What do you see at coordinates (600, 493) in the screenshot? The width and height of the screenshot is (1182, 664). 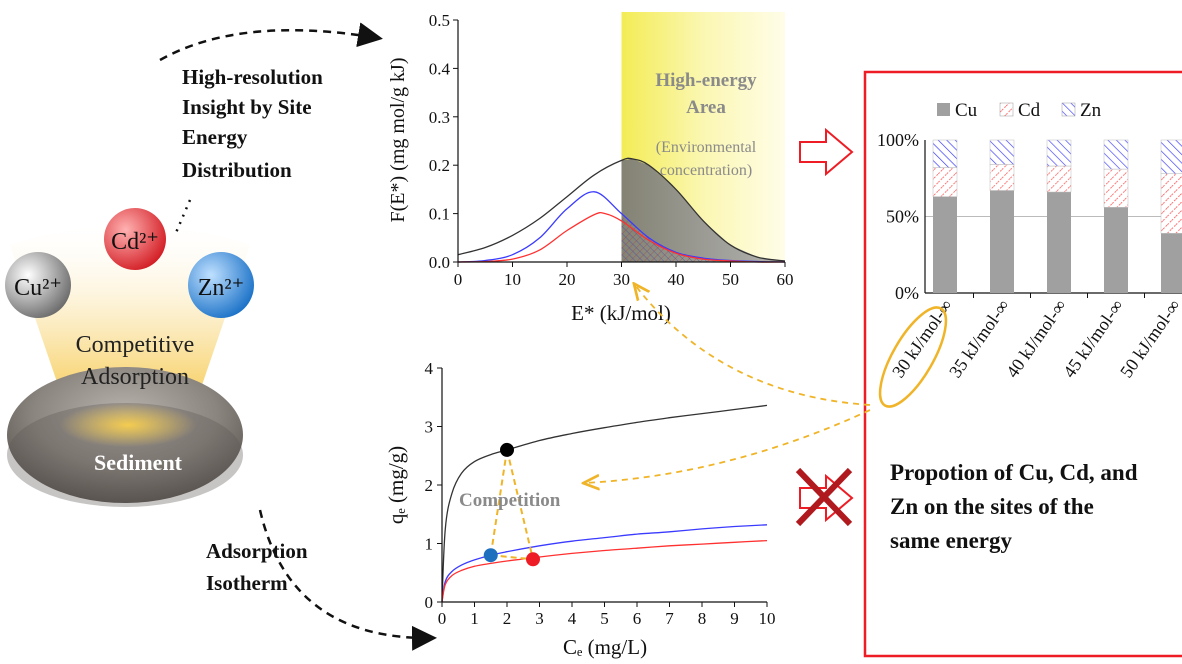 I see `iso-axes: 0 1 2 3 4 5 6 7 8 9 10 0 1 2 3 4` at bounding box center [600, 493].